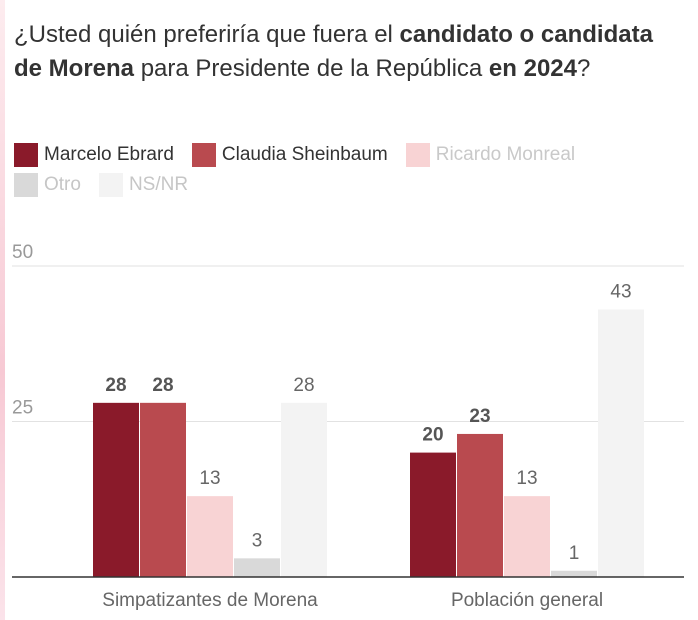  Describe the element at coordinates (479, 416) in the screenshot. I see `data-label: 23` at that location.